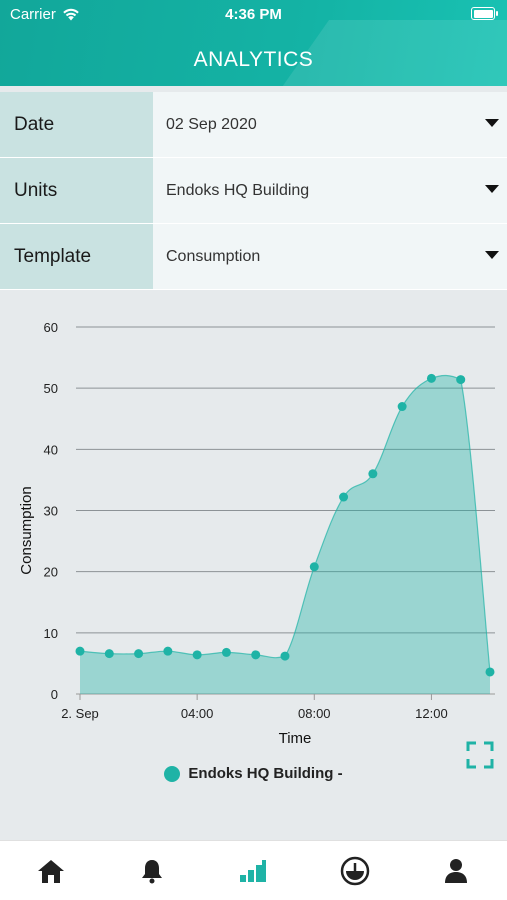 This screenshot has width=507, height=900. What do you see at coordinates (54, 694) in the screenshot?
I see `y-tick-label: 0` at bounding box center [54, 694].